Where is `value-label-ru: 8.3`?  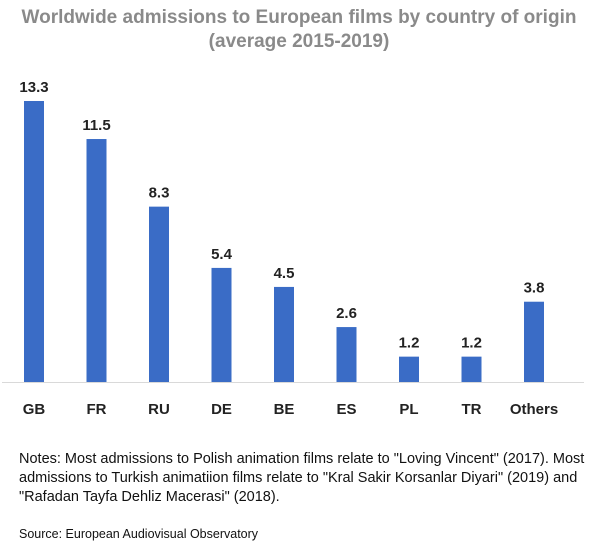
value-label-ru: 8.3 is located at coordinates (159, 193).